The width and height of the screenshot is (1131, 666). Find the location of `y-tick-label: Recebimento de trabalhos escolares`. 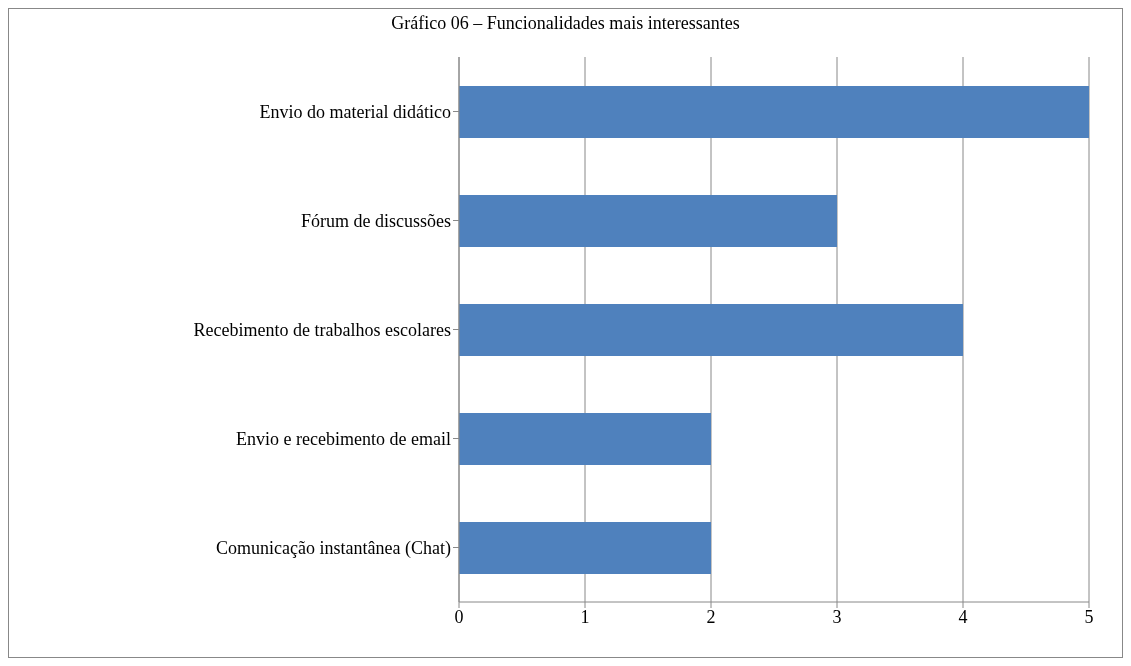

y-tick-label: Recebimento de trabalhos escolares is located at coordinates (322, 329).